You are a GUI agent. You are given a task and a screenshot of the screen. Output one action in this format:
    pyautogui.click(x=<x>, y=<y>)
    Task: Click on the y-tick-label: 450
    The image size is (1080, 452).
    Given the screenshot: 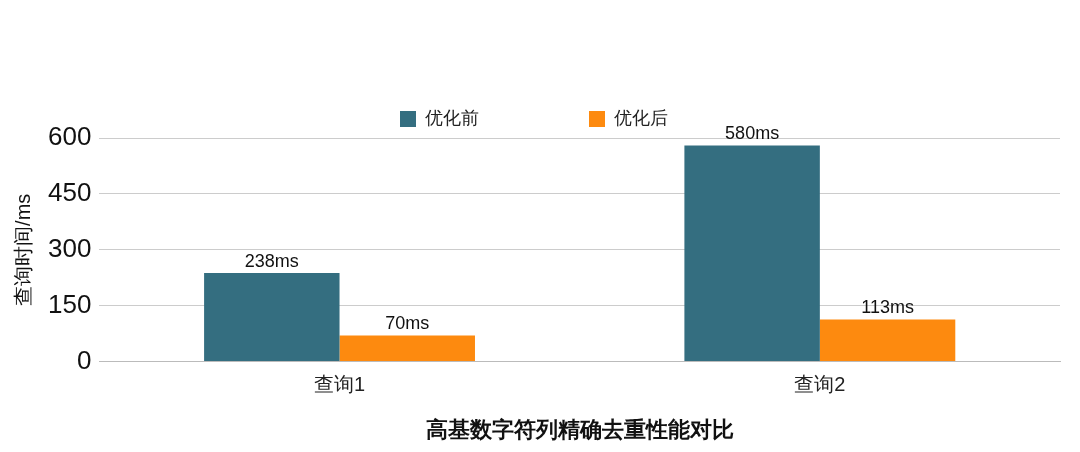 What is the action you would take?
    pyautogui.click(x=69, y=192)
    